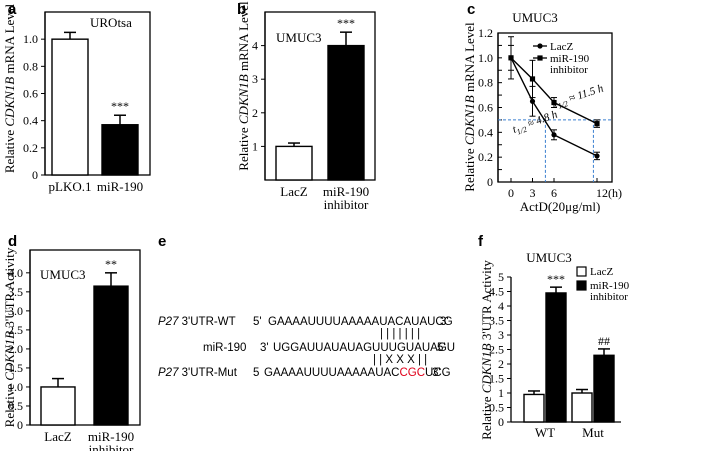 The image size is (709, 451). Describe the element at coordinates (481, 241) in the screenshot. I see `panel-label-f: f` at that location.